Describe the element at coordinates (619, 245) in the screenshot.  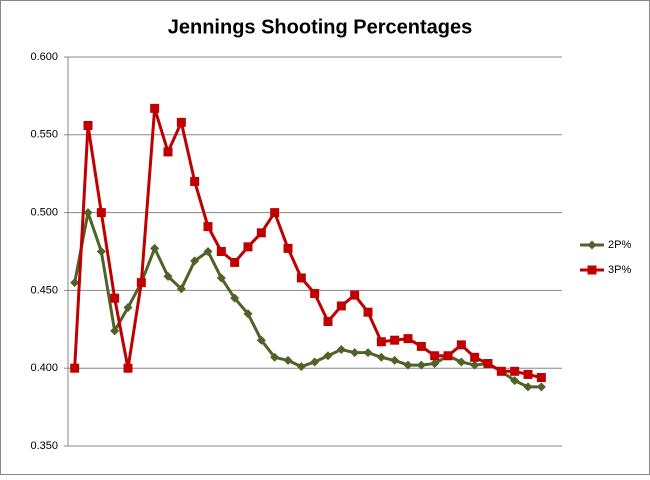
I see `legend-label: 2P%` at that location.